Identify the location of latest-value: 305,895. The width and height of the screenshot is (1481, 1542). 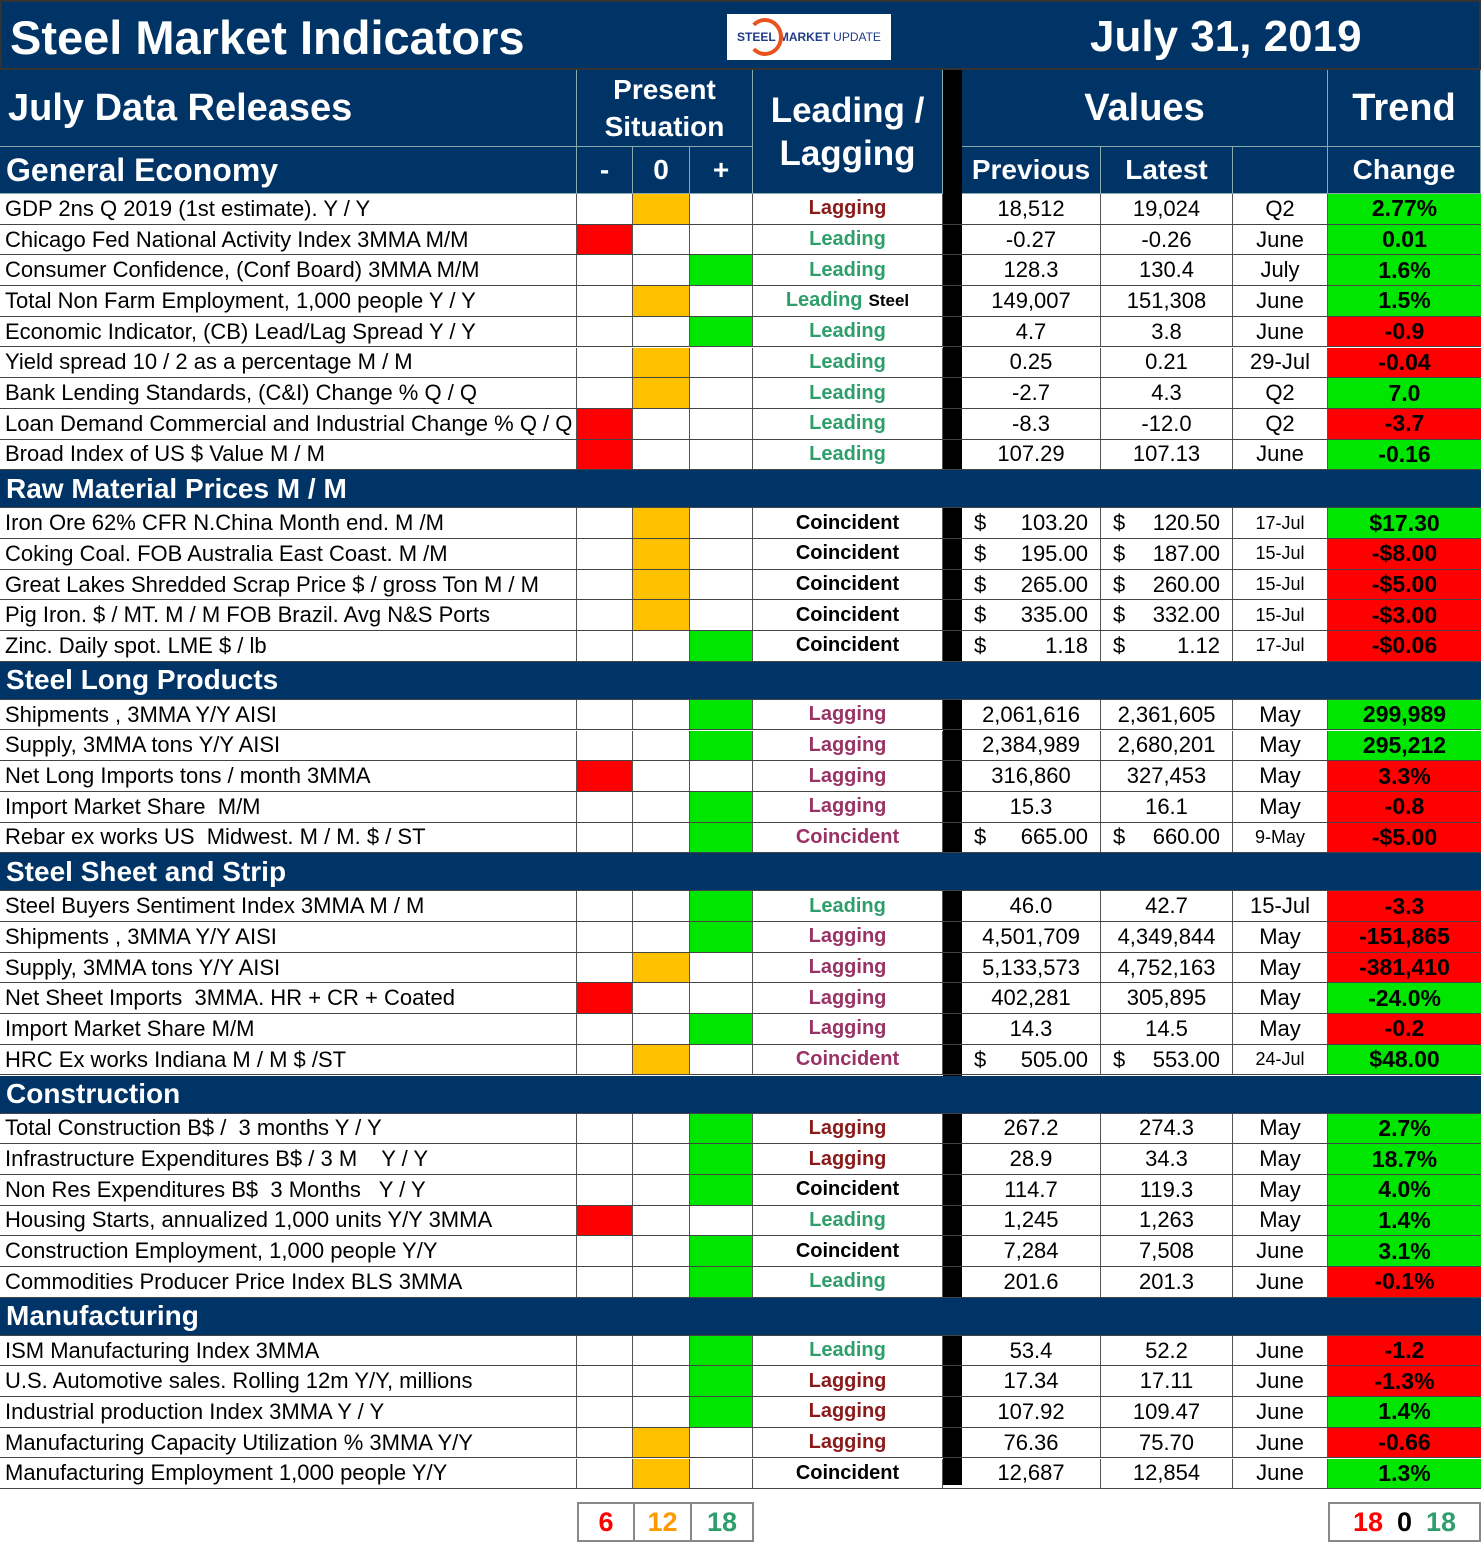
(1166, 998).